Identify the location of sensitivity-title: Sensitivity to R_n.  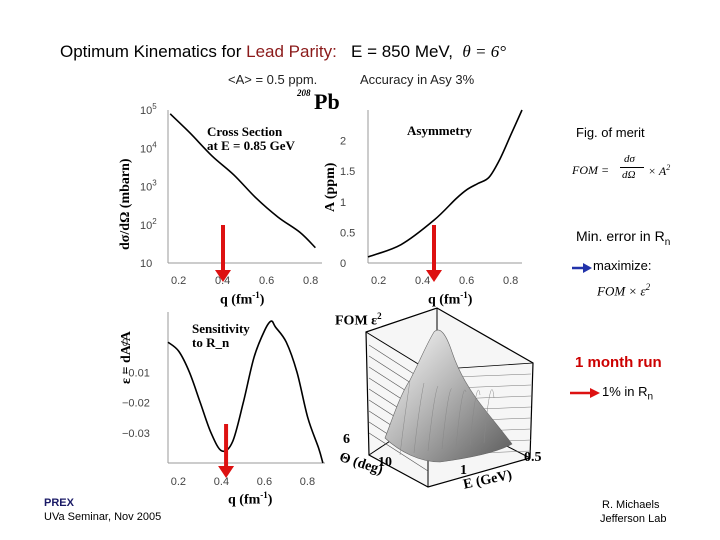
(221, 335).